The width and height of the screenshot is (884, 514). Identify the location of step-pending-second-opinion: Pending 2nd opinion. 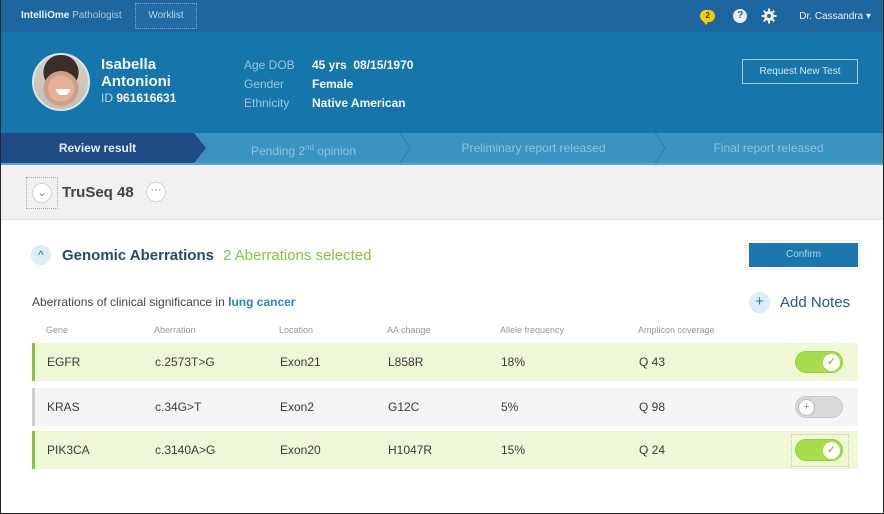
(303, 148).